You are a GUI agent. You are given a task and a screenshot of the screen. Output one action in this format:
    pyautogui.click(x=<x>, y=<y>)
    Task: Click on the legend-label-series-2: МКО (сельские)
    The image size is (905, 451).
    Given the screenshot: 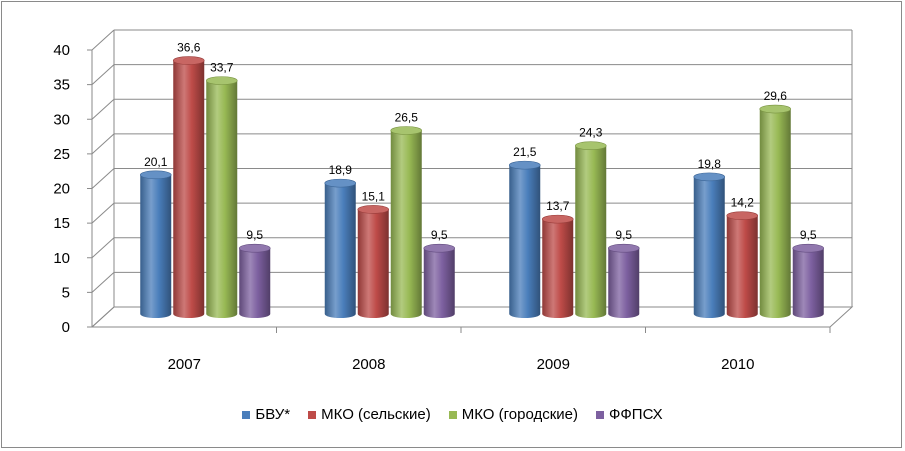 What is the action you would take?
    pyautogui.click(x=376, y=414)
    